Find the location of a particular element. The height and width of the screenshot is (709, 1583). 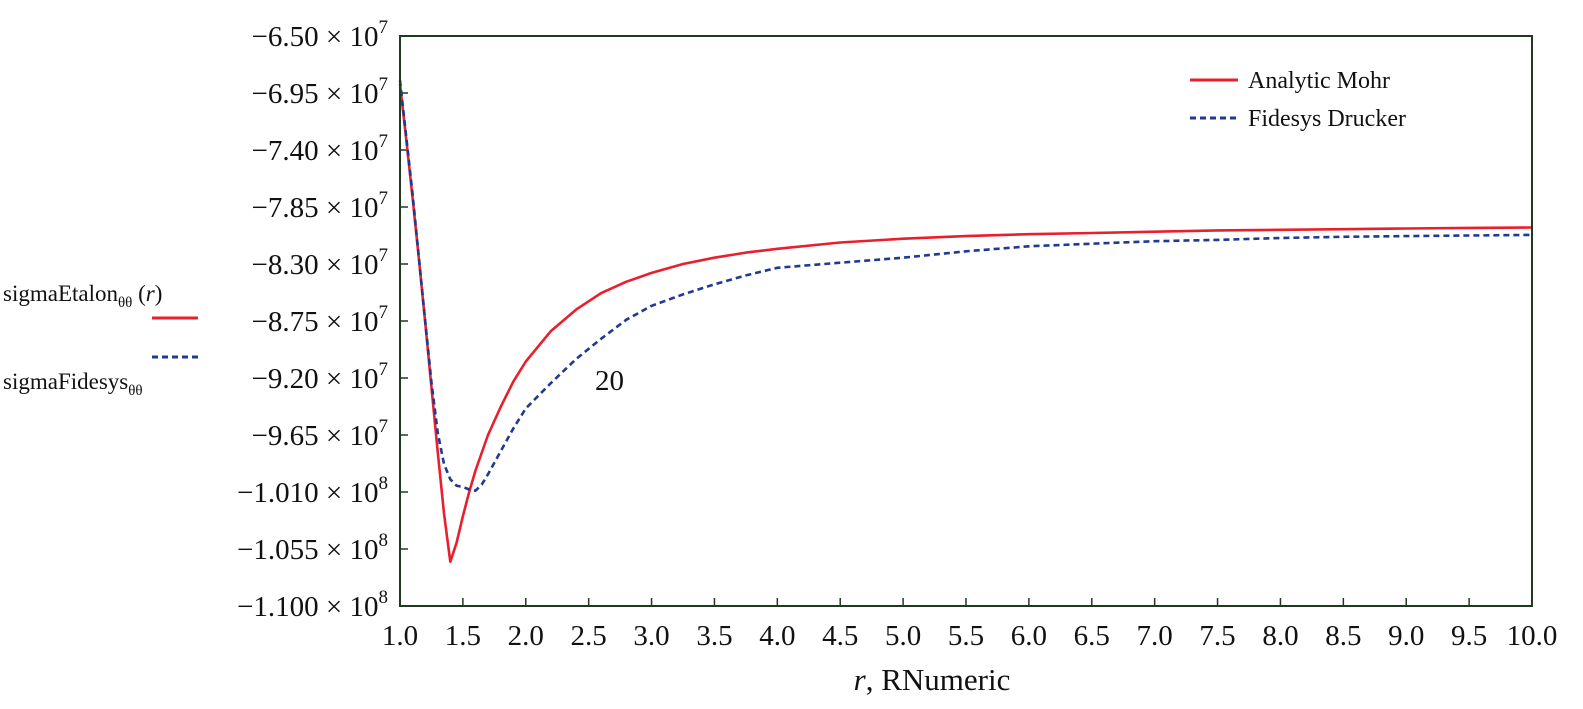

legend-label-fidesys-drucker: Fidesys Drucker is located at coordinates (1327, 119).